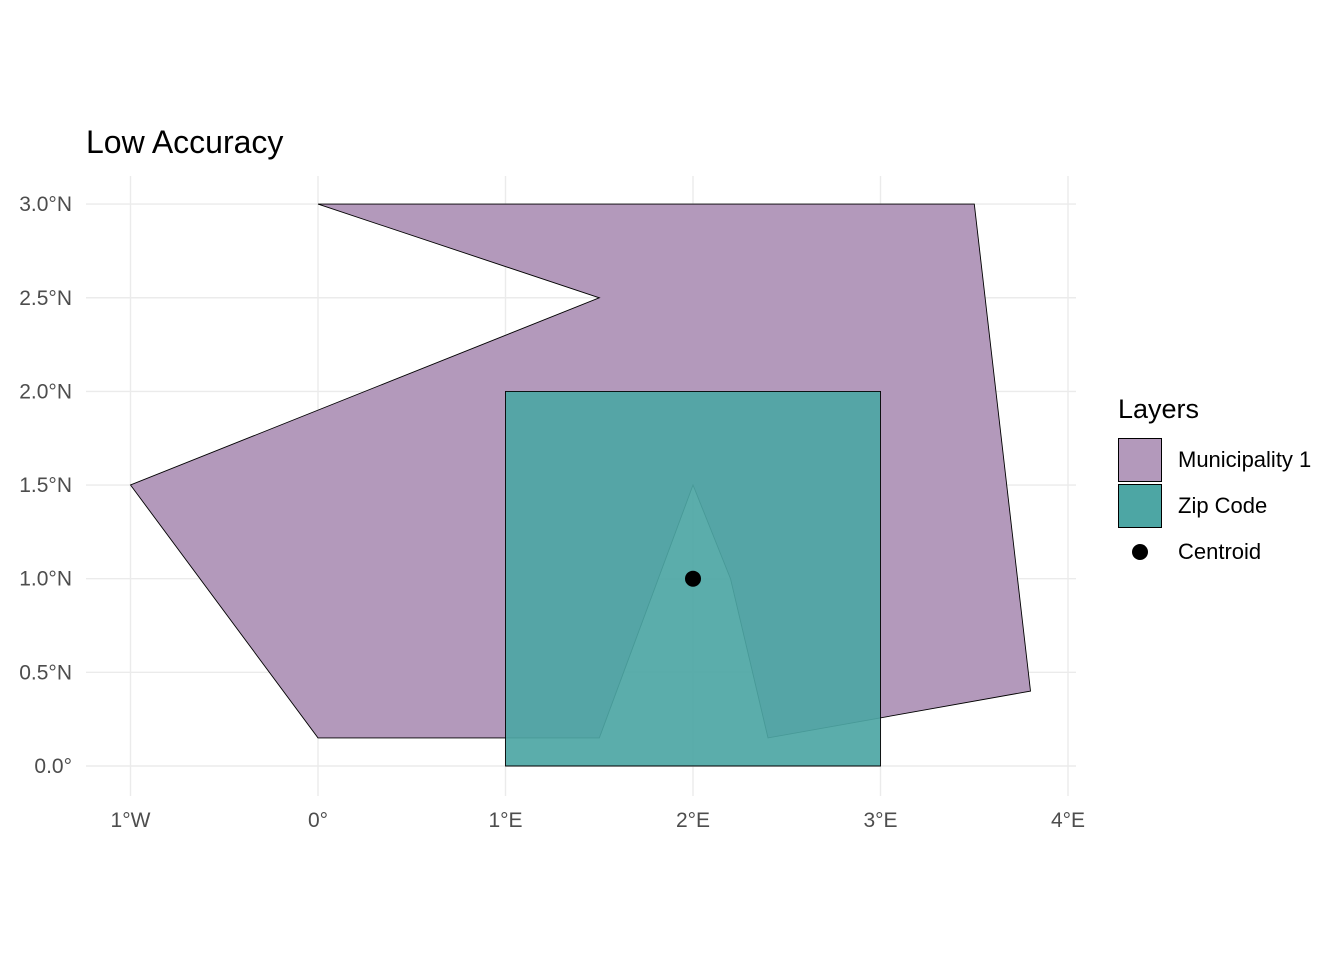 This screenshot has height=960, width=1344. I want to click on centroid-point-icon, so click(1140, 552).